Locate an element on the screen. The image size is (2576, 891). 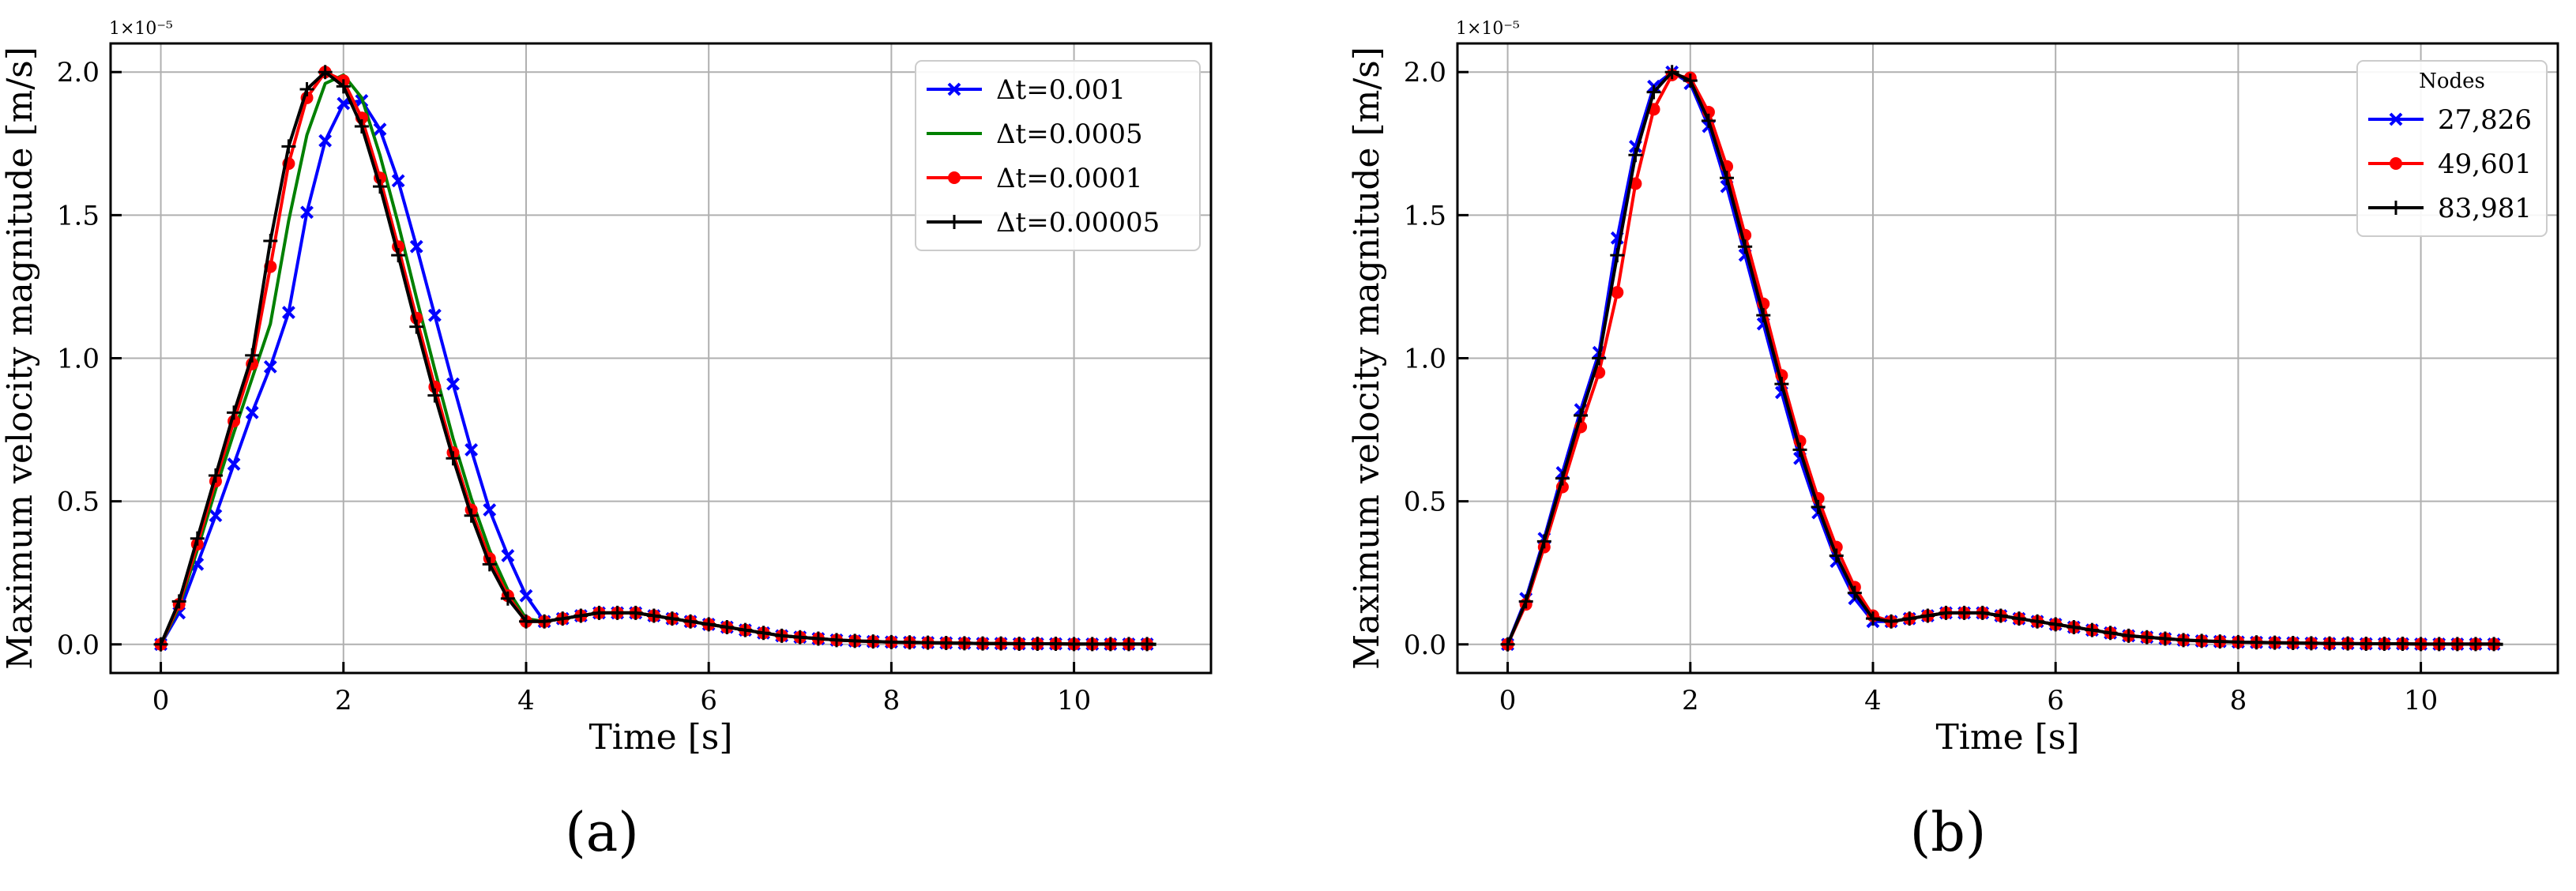
legend-label: Δt=0.00005 is located at coordinates (1078, 223).